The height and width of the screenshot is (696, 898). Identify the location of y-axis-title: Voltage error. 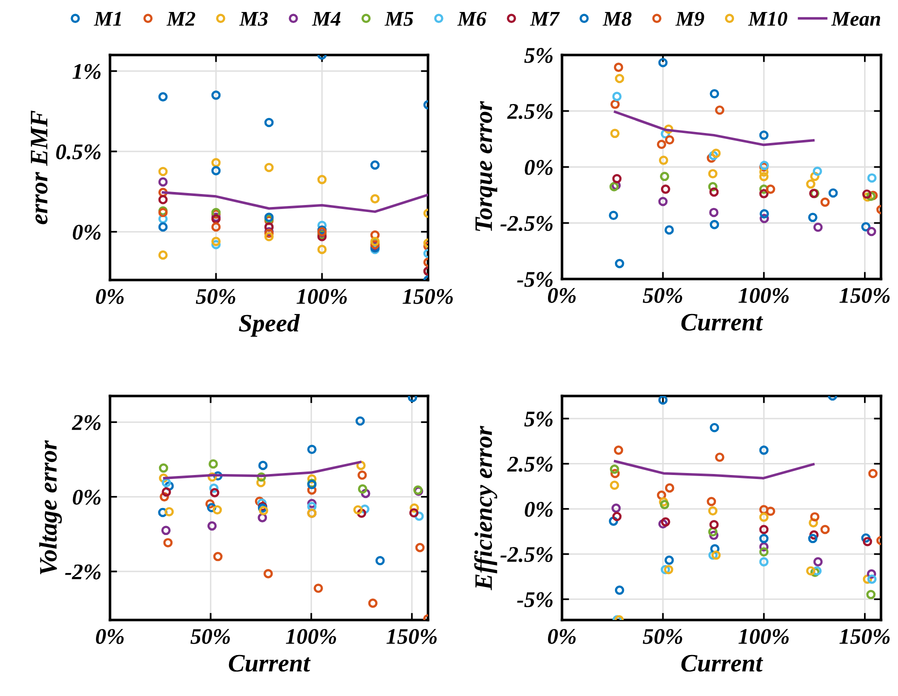
(50, 507).